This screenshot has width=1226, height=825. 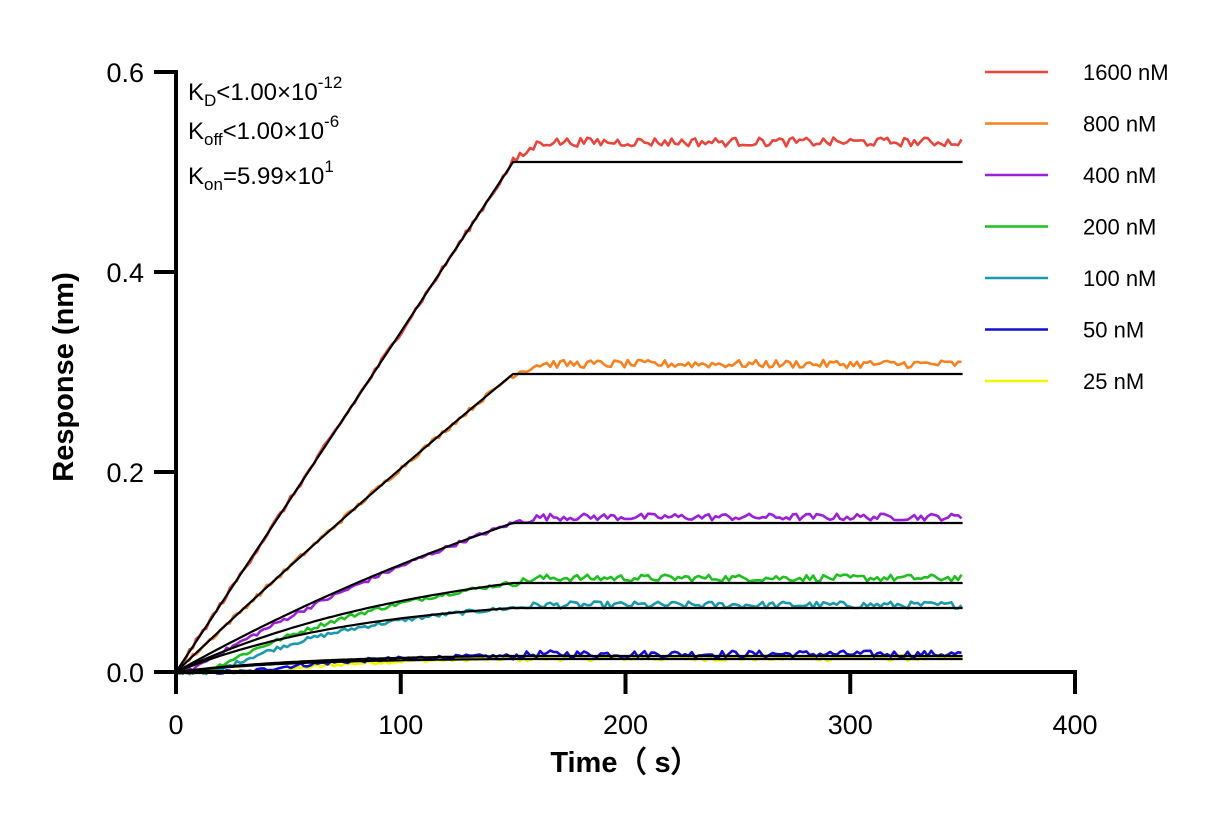 I want to click on fit-line-400-nm, so click(x=569, y=597).